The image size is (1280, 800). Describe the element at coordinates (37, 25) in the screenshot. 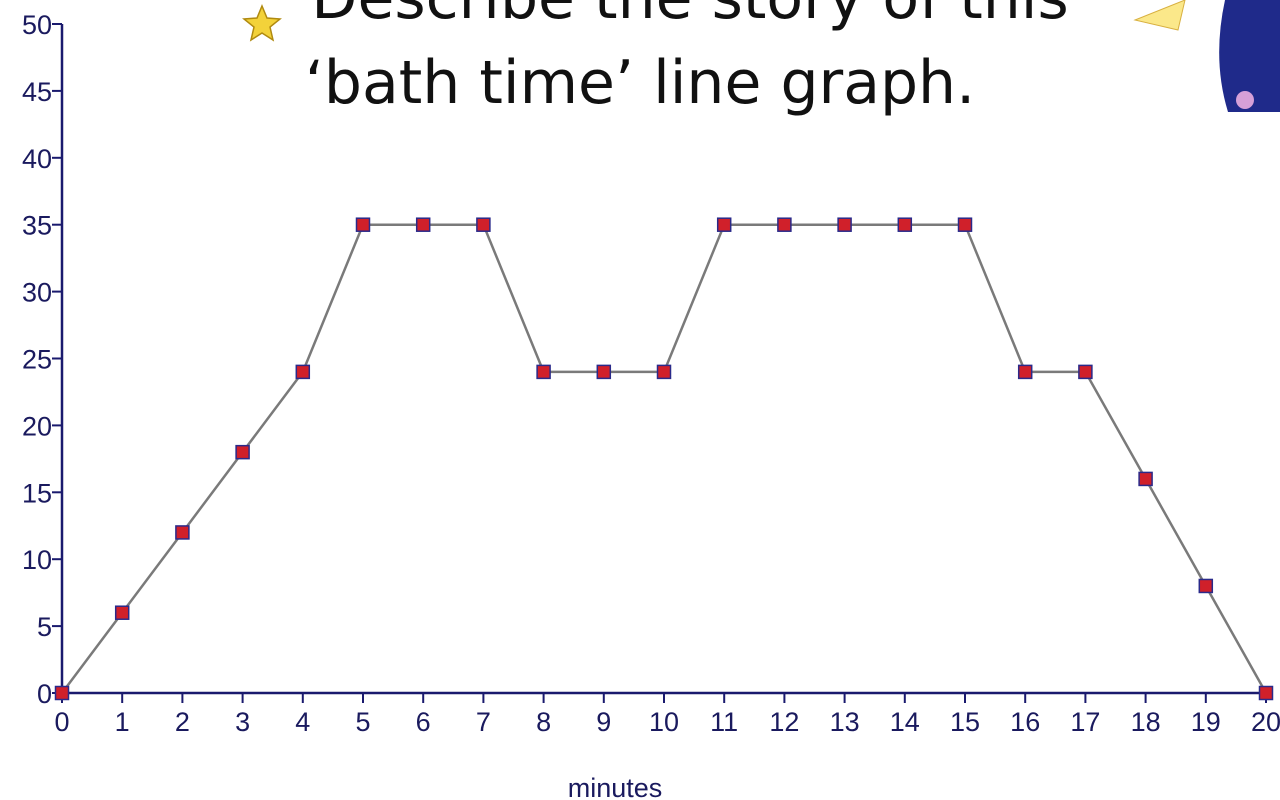

I see `y-tick-label: 50` at that location.